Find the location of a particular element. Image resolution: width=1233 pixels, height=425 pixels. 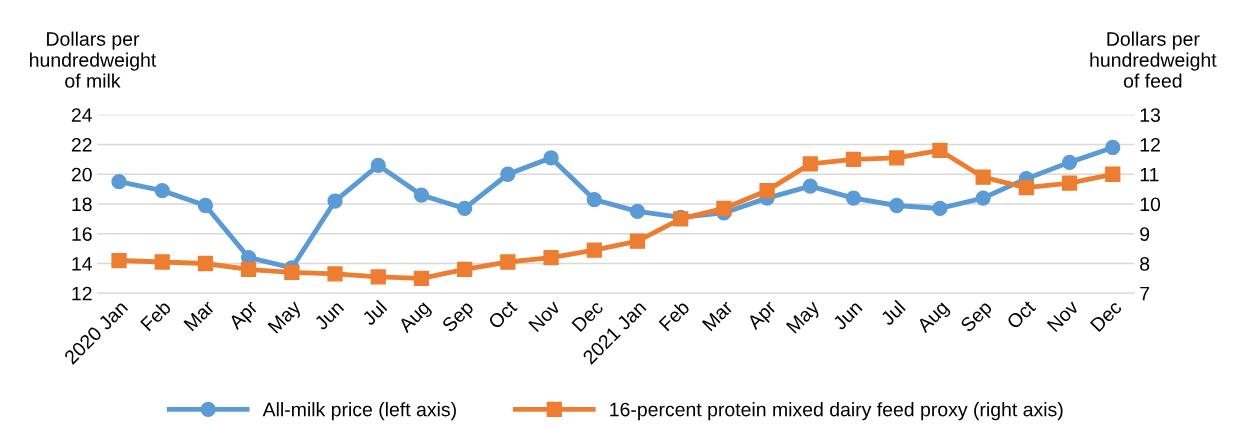

y2-tick-label: 9 is located at coordinates (1145, 234).